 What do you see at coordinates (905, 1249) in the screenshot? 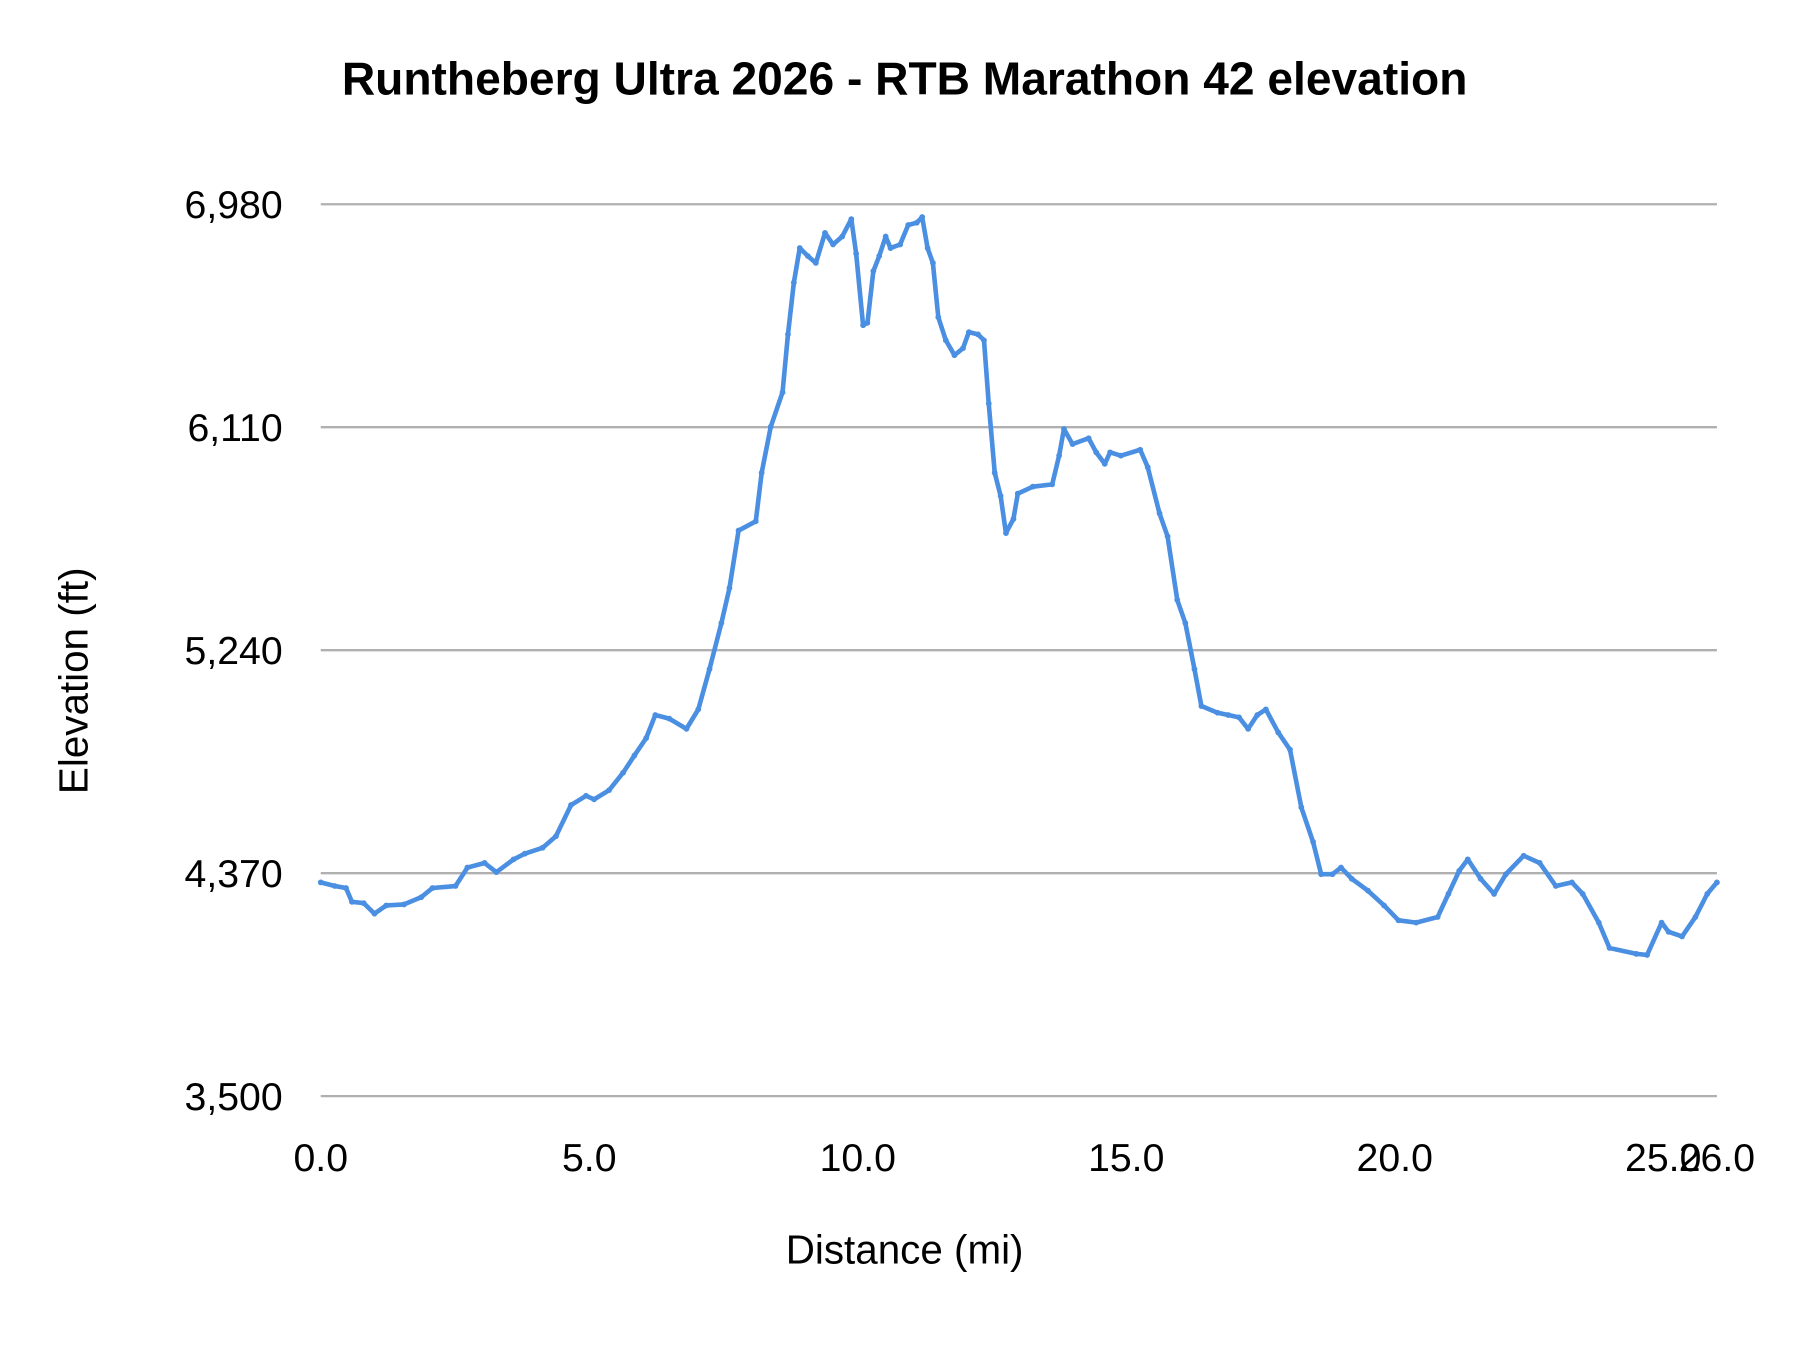
I see `x-axis-label: Distance (mi)` at bounding box center [905, 1249].